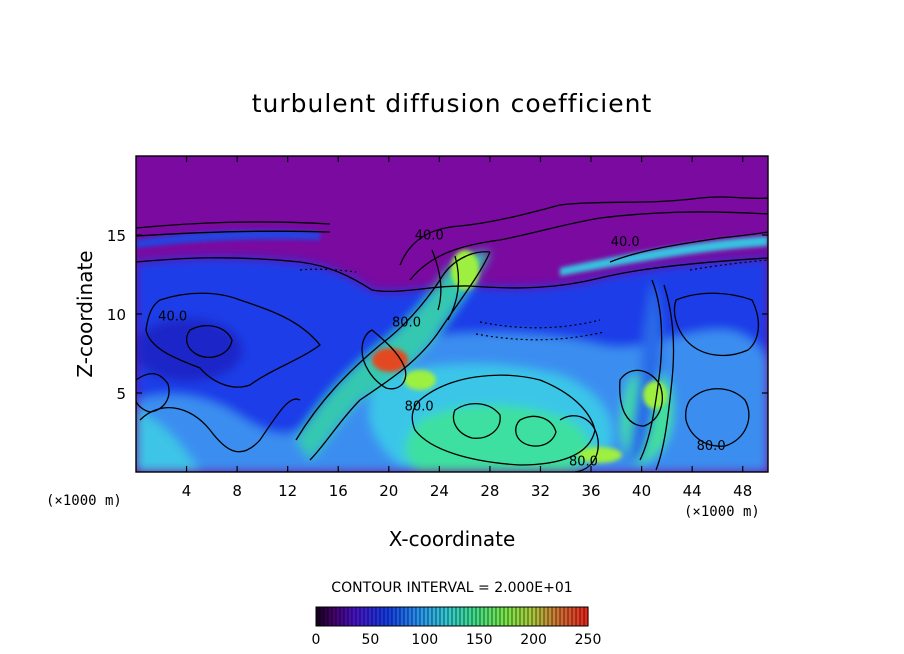  I want to click on colorbar-tick-label: 250, so click(588, 640).